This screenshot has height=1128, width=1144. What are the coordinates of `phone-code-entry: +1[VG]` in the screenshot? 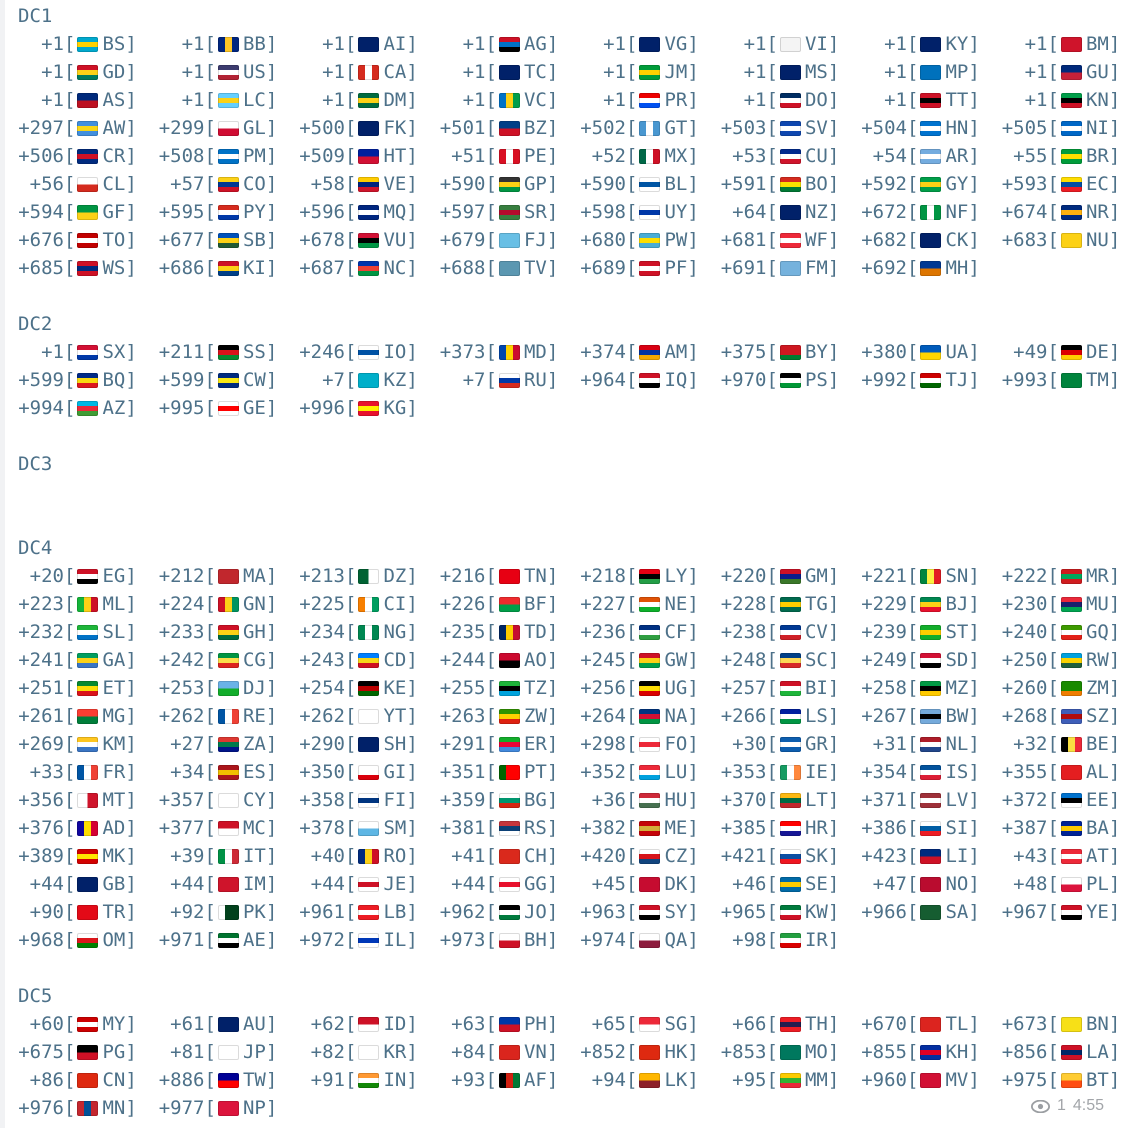 It's located at (650, 44).